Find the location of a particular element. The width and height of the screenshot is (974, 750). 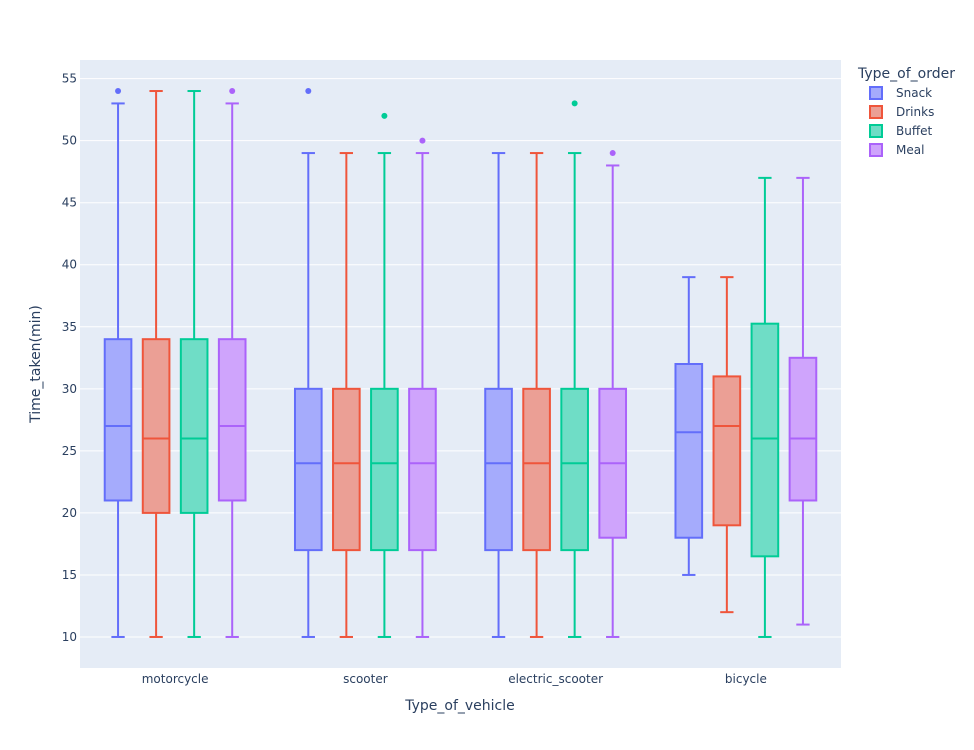

box-buffet-electric_scooter is located at coordinates (574, 369).